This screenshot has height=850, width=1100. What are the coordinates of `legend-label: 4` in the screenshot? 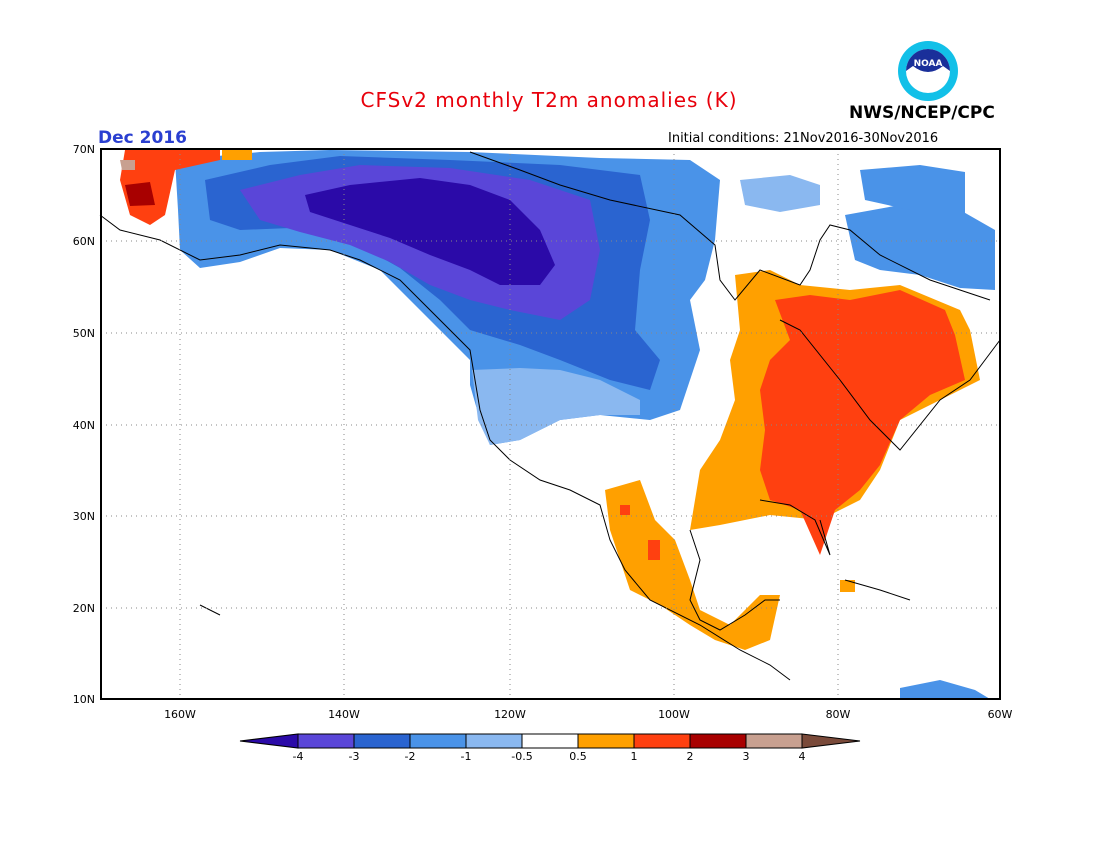 It's located at (802, 756).